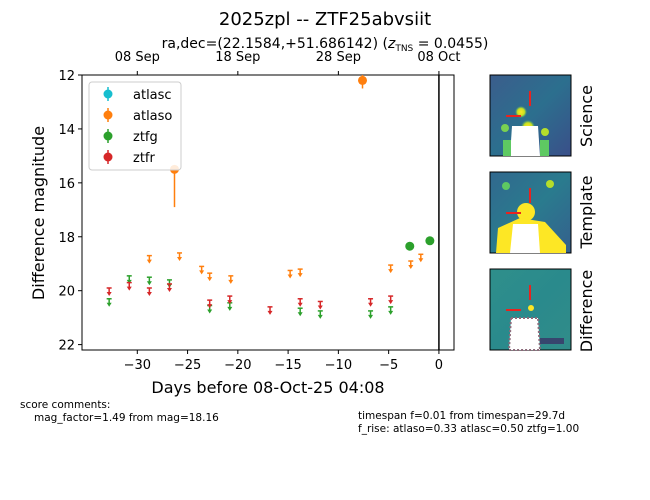 Image resolution: width=650 pixels, height=500 pixels. Describe the element at coordinates (391, 44) in the screenshot. I see `subtitle-z: z` at that location.